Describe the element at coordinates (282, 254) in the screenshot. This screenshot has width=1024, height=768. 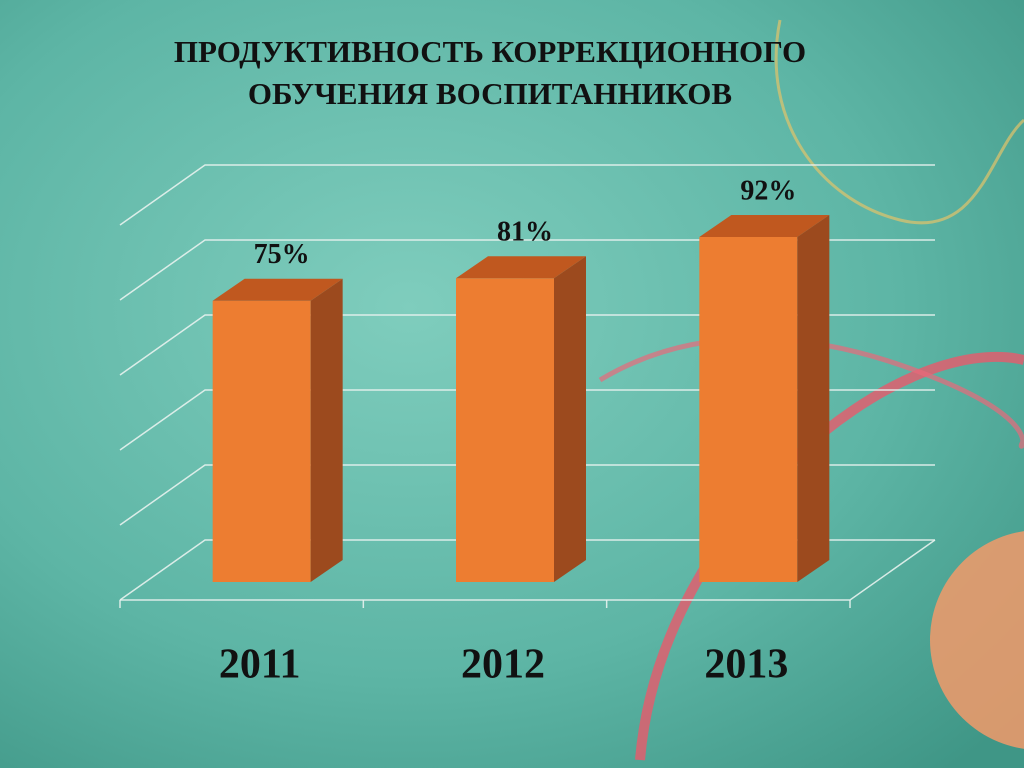
I see `value-label: 75%` at that location.